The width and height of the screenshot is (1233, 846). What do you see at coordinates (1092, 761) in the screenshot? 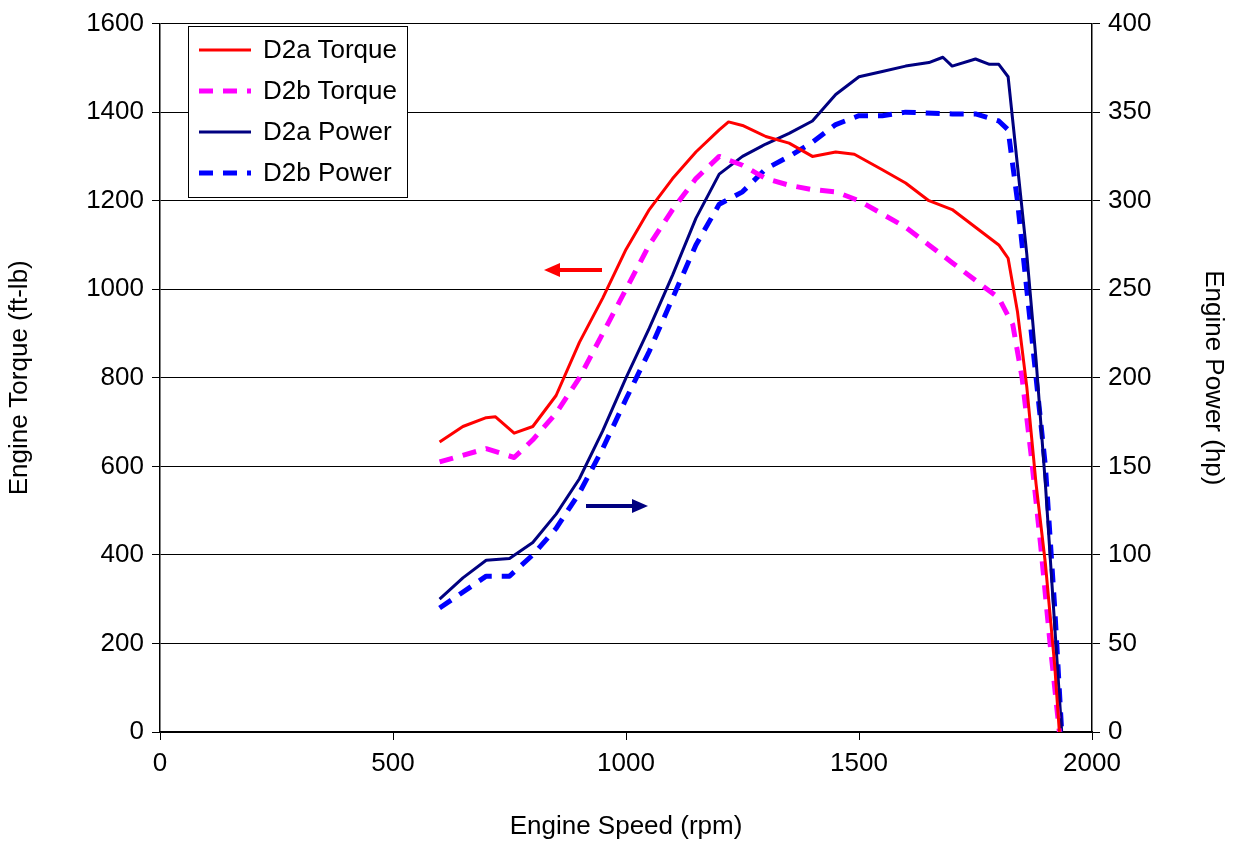
I see `x-tick-label: 2000` at bounding box center [1092, 761].